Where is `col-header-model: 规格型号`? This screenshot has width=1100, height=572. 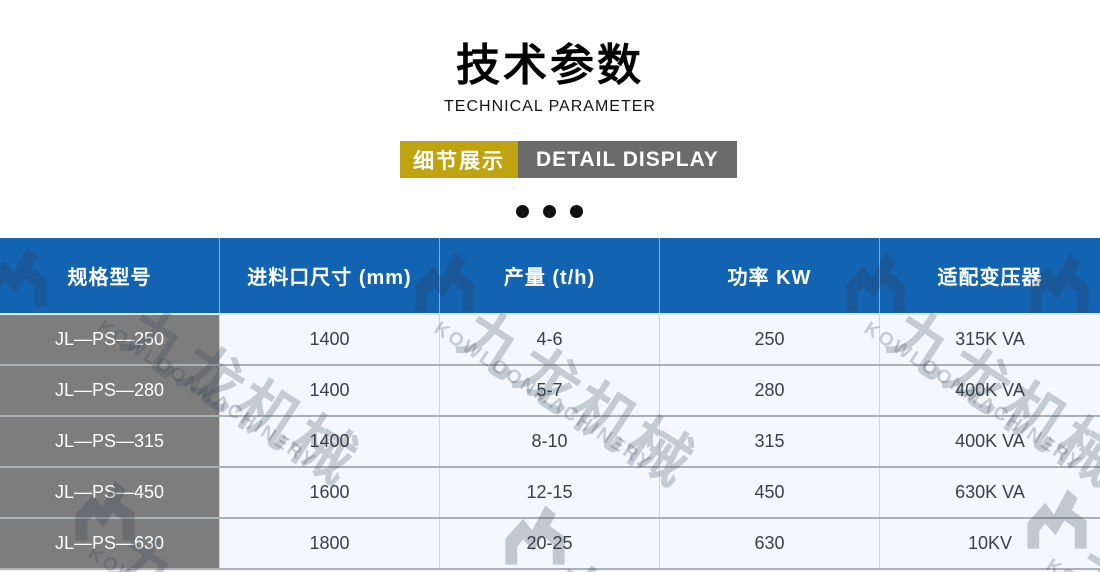
col-header-model: 规格型号 is located at coordinates (110, 275).